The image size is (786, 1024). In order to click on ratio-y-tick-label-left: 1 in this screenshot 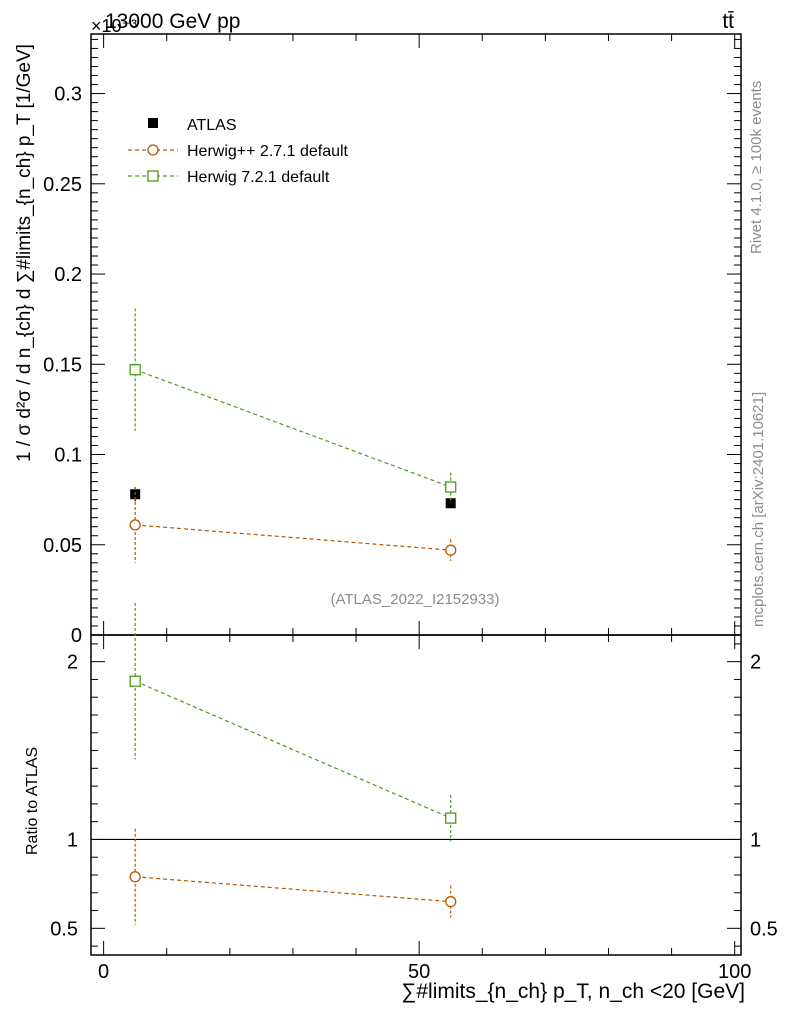, I will do `click(72, 840)`.